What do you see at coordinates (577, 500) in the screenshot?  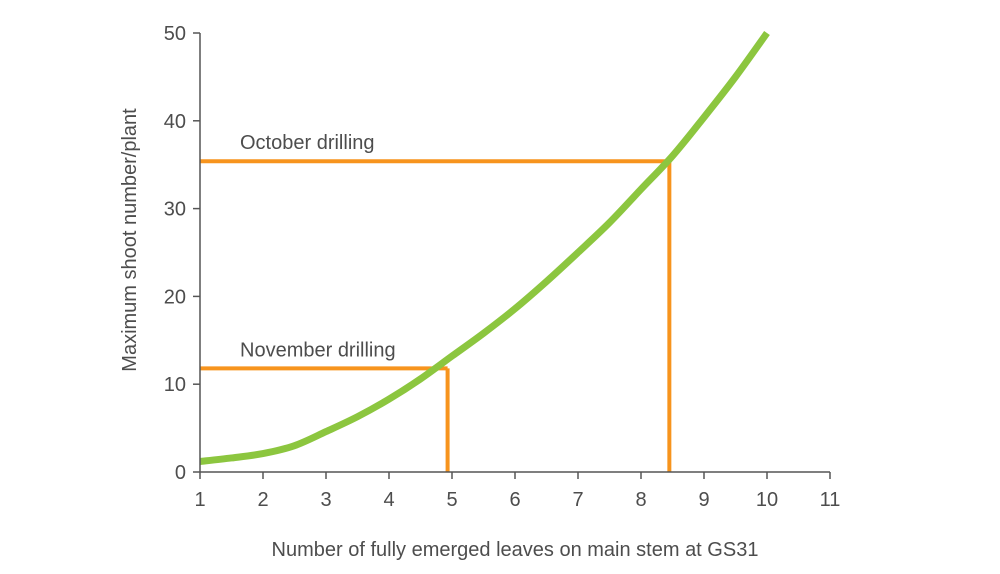 I see `x-tick-label: 7` at bounding box center [577, 500].